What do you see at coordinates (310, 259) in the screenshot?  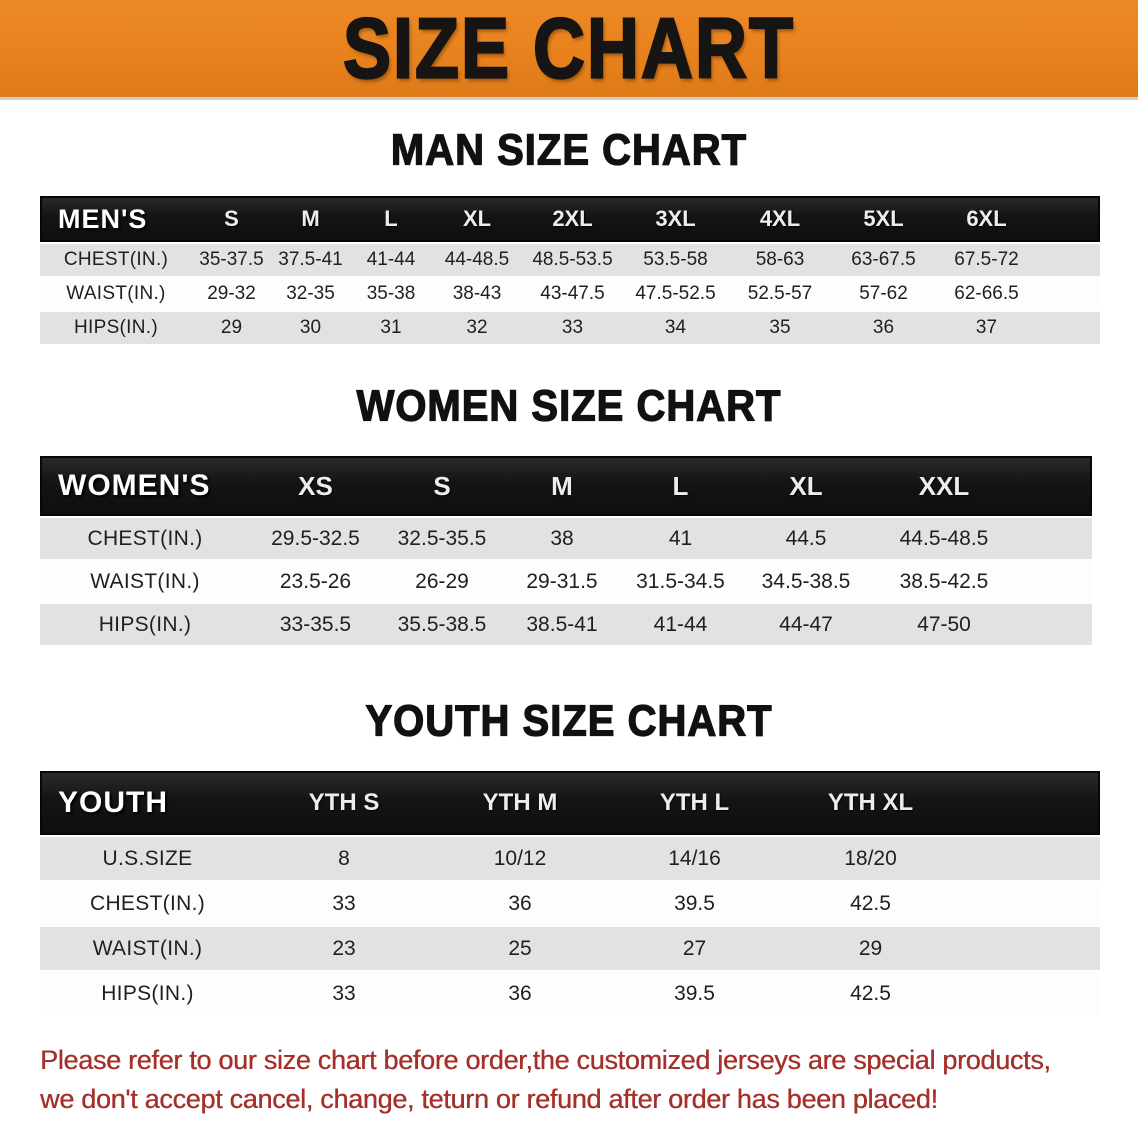 I see `men-chest-in-m: 37.5-41` at bounding box center [310, 259].